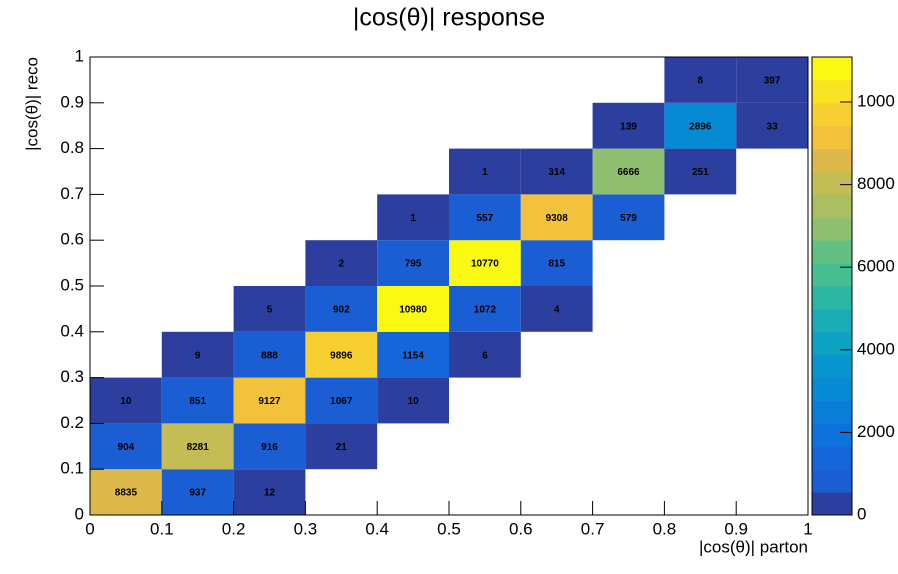  Describe the element at coordinates (72, 239) in the screenshot. I see `y-tick-label: 0.6` at that location.